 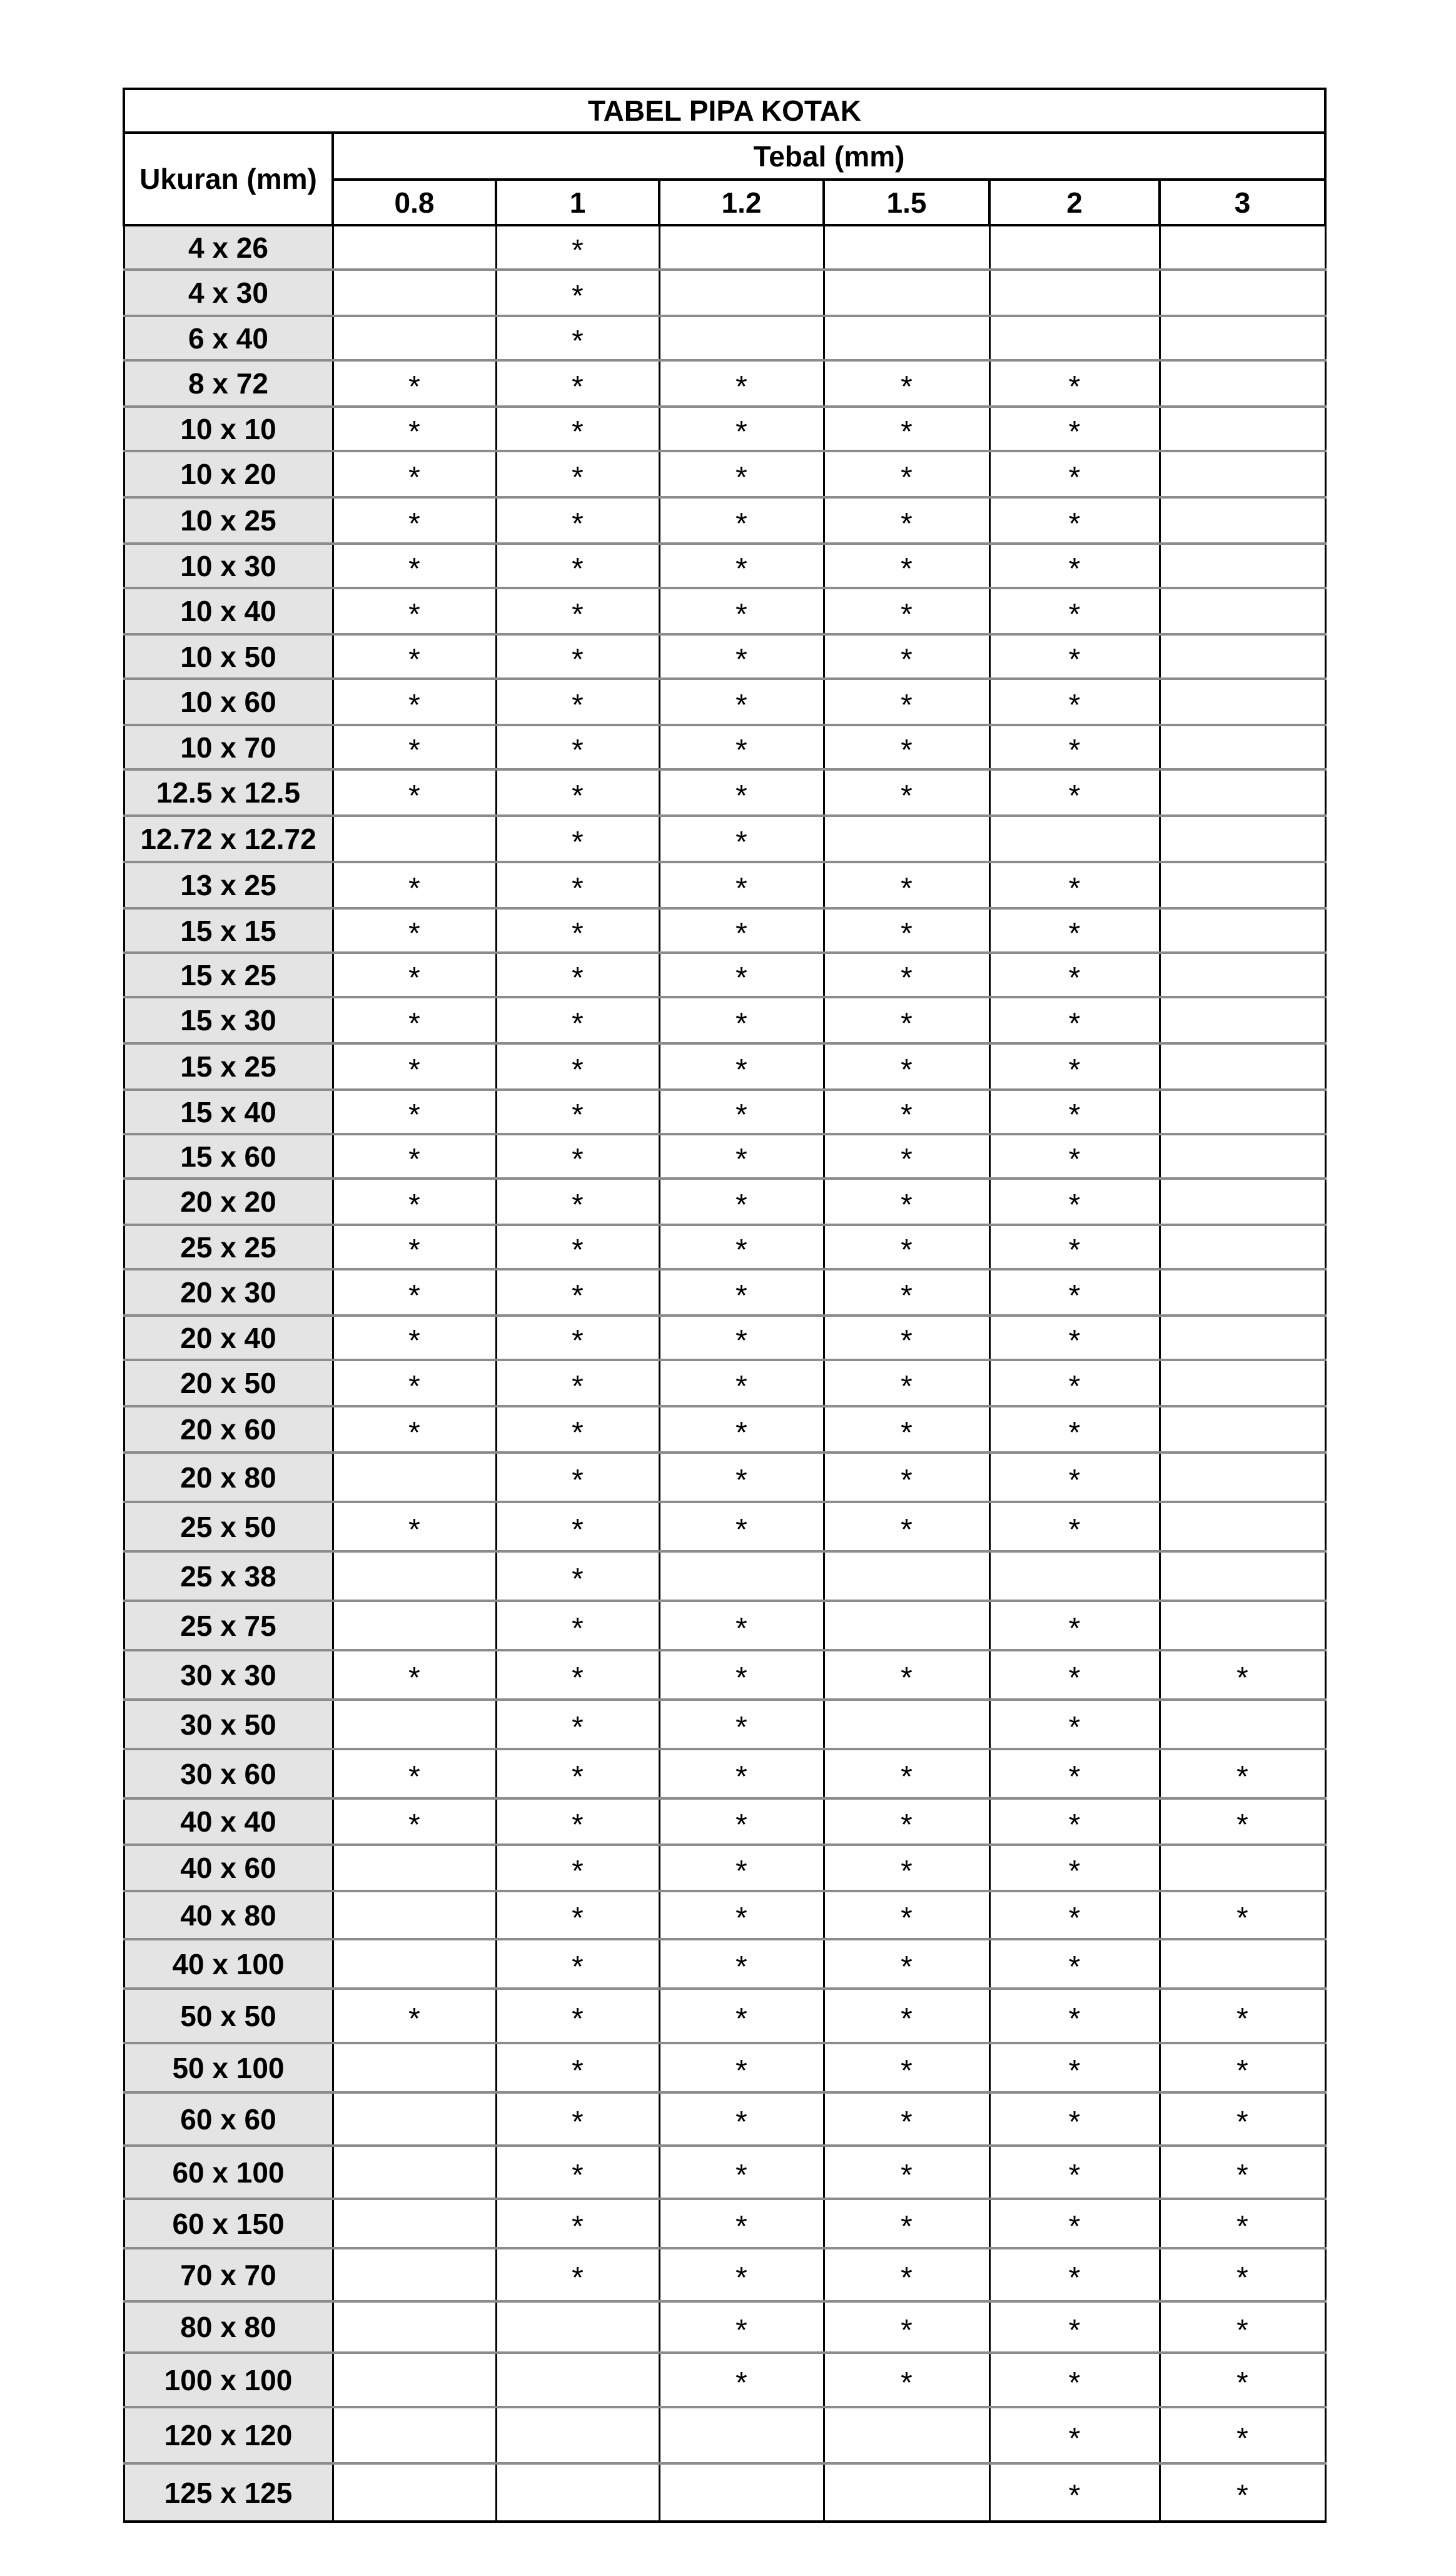 What do you see at coordinates (725, 1021) in the screenshot?
I see `table-row: 15 x 30 * * * * *` at bounding box center [725, 1021].